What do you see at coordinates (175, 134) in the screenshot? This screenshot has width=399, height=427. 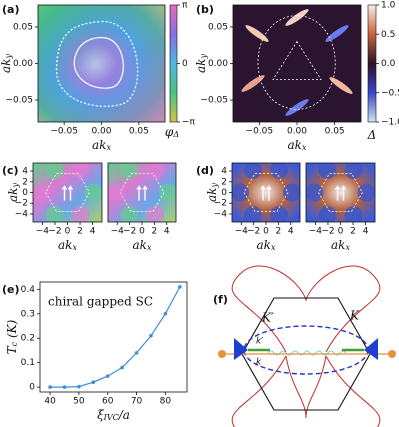 I see `label-sub: Δ` at bounding box center [175, 134].